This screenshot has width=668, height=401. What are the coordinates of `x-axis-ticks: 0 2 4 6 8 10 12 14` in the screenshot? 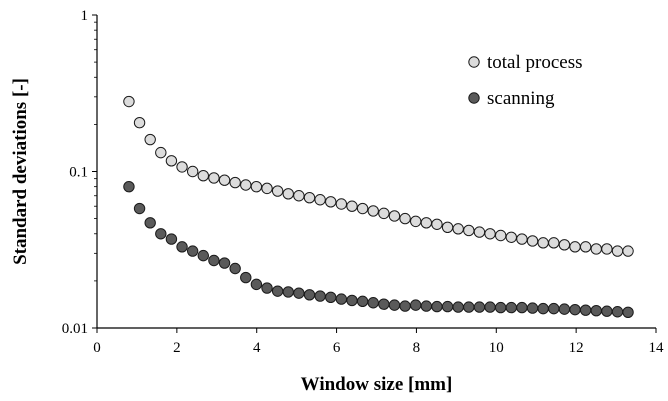 It's located at (378, 342).